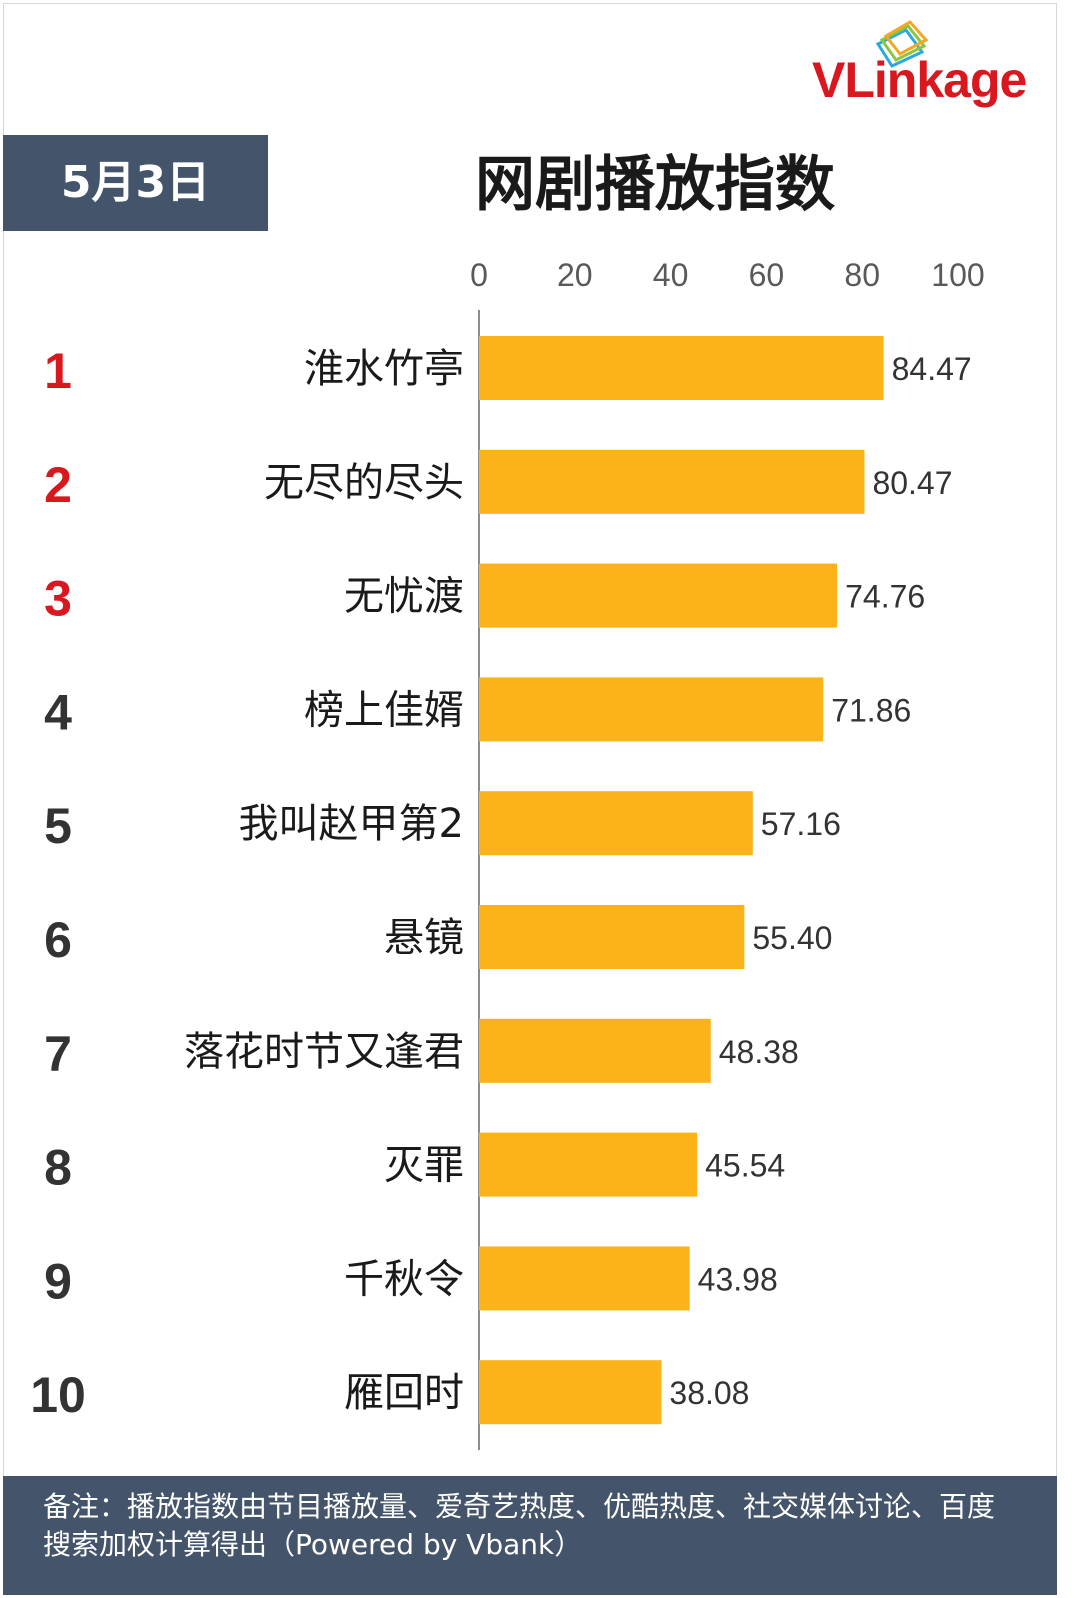 The height and width of the screenshot is (1598, 1080). I want to click on date-label: 5月3日, so click(135, 182).